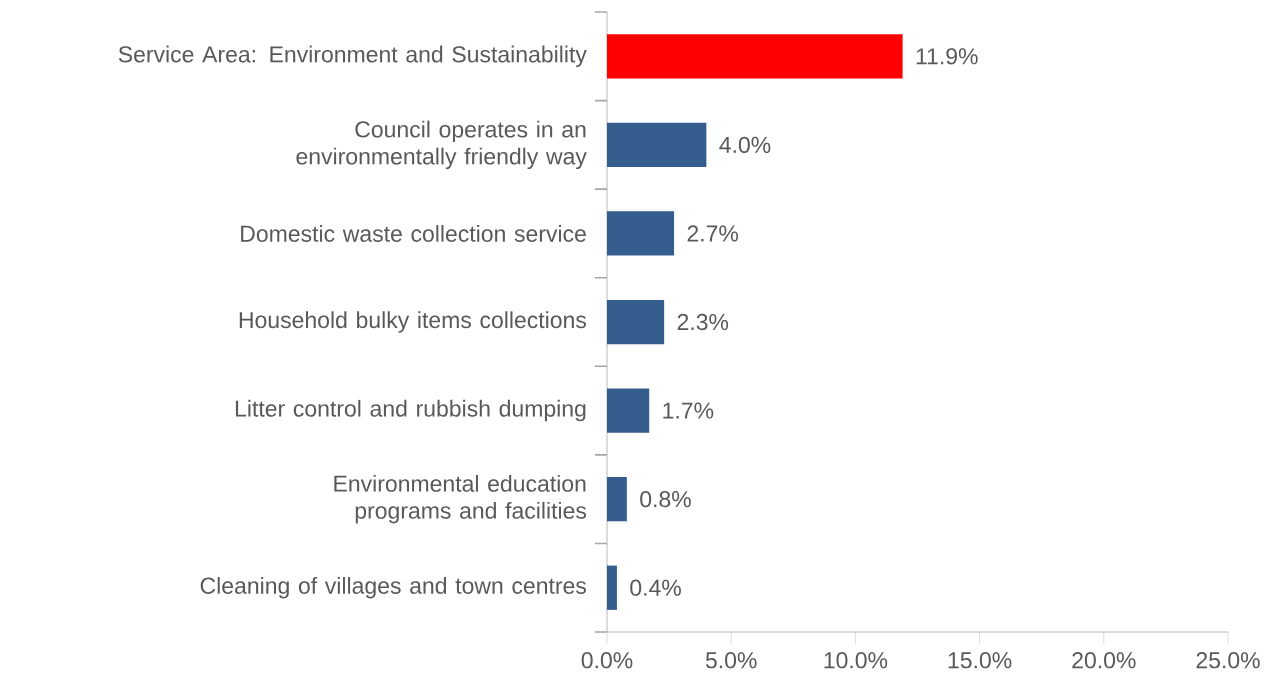 This screenshot has height=677, width=1274. What do you see at coordinates (655, 587) in the screenshot?
I see `data-label: 0.4%` at bounding box center [655, 587].